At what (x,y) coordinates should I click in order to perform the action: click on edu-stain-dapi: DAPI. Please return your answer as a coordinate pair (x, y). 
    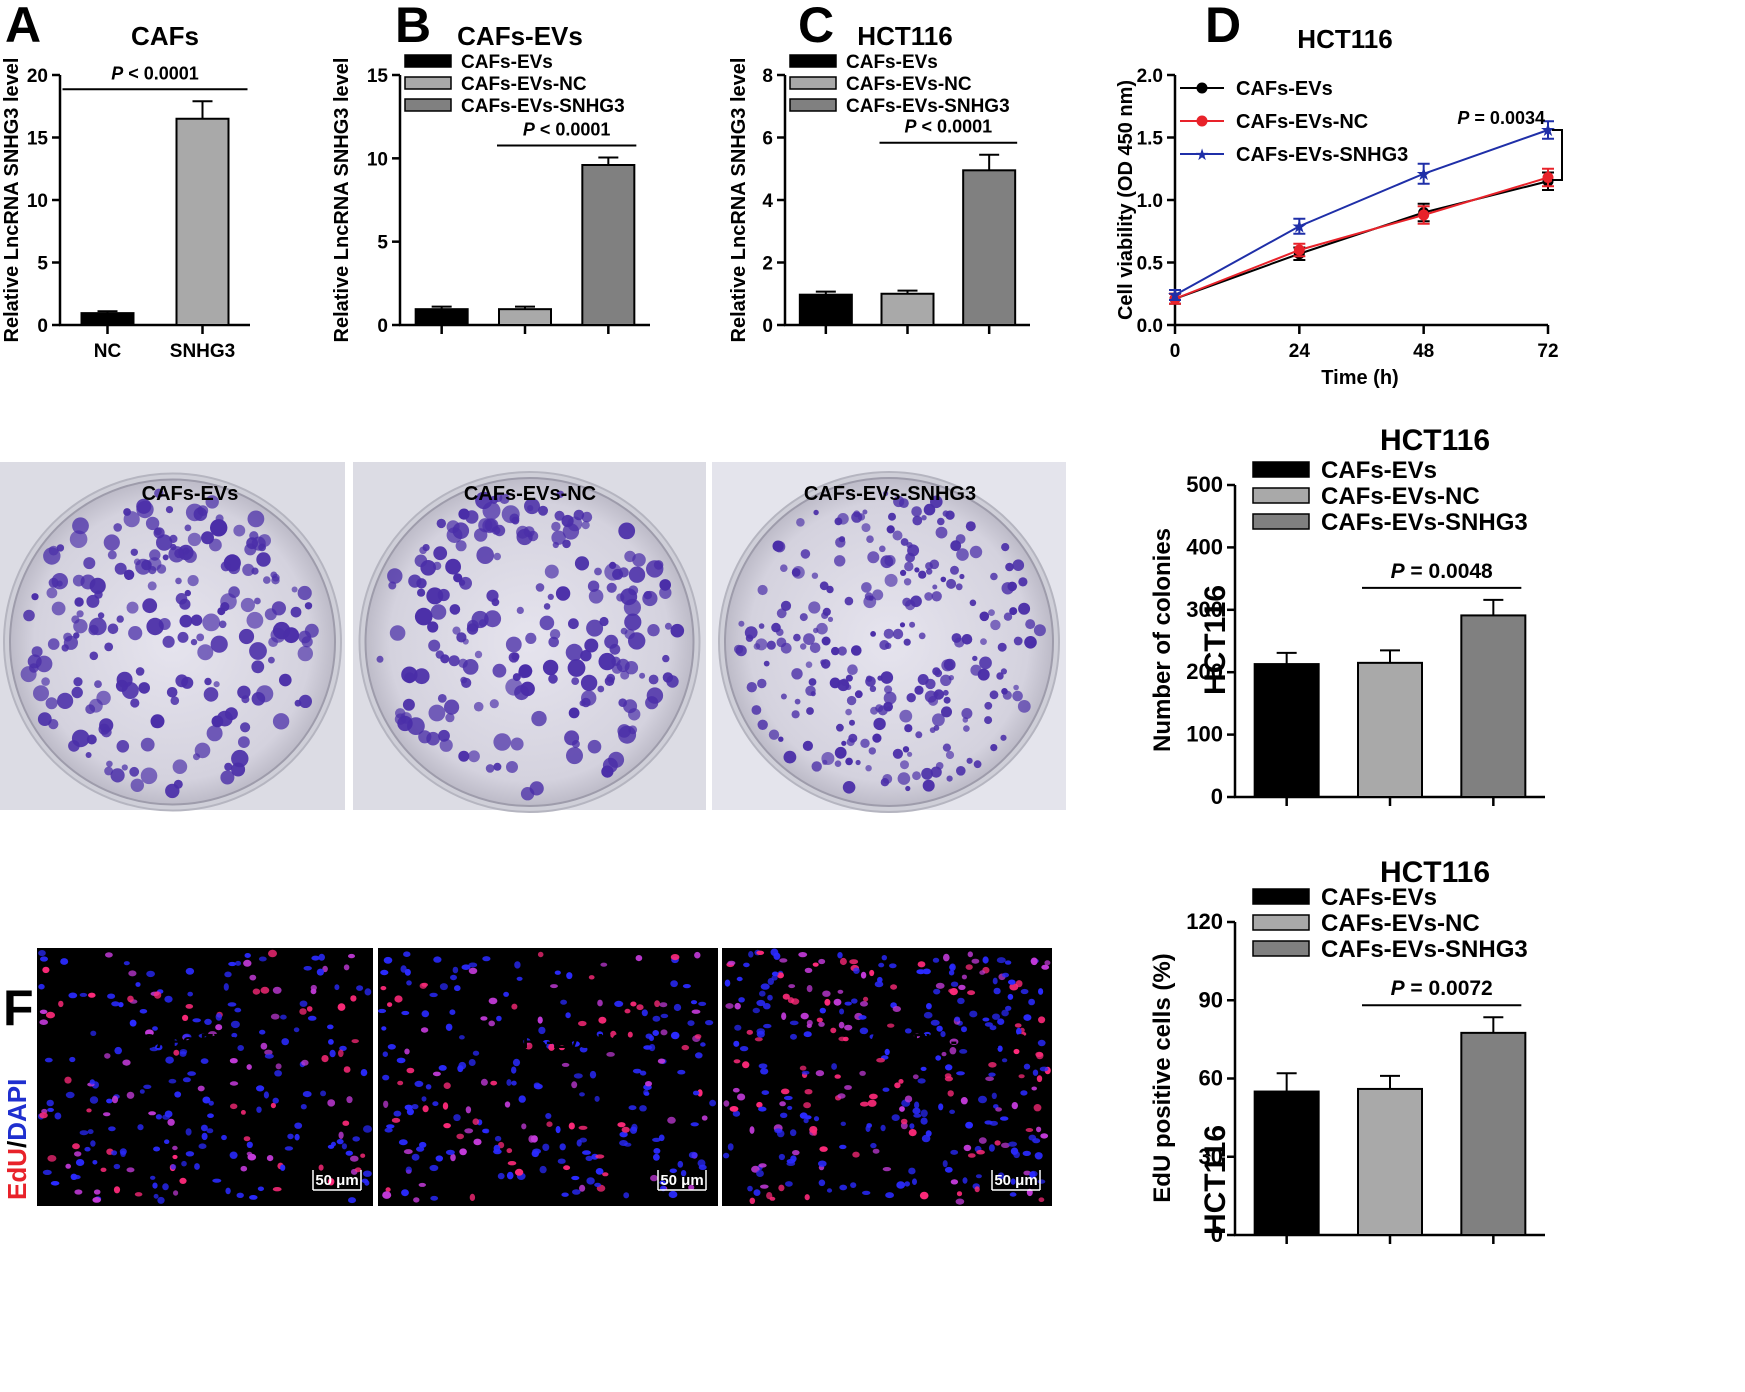
    Looking at the image, I should click on (17, 1110).